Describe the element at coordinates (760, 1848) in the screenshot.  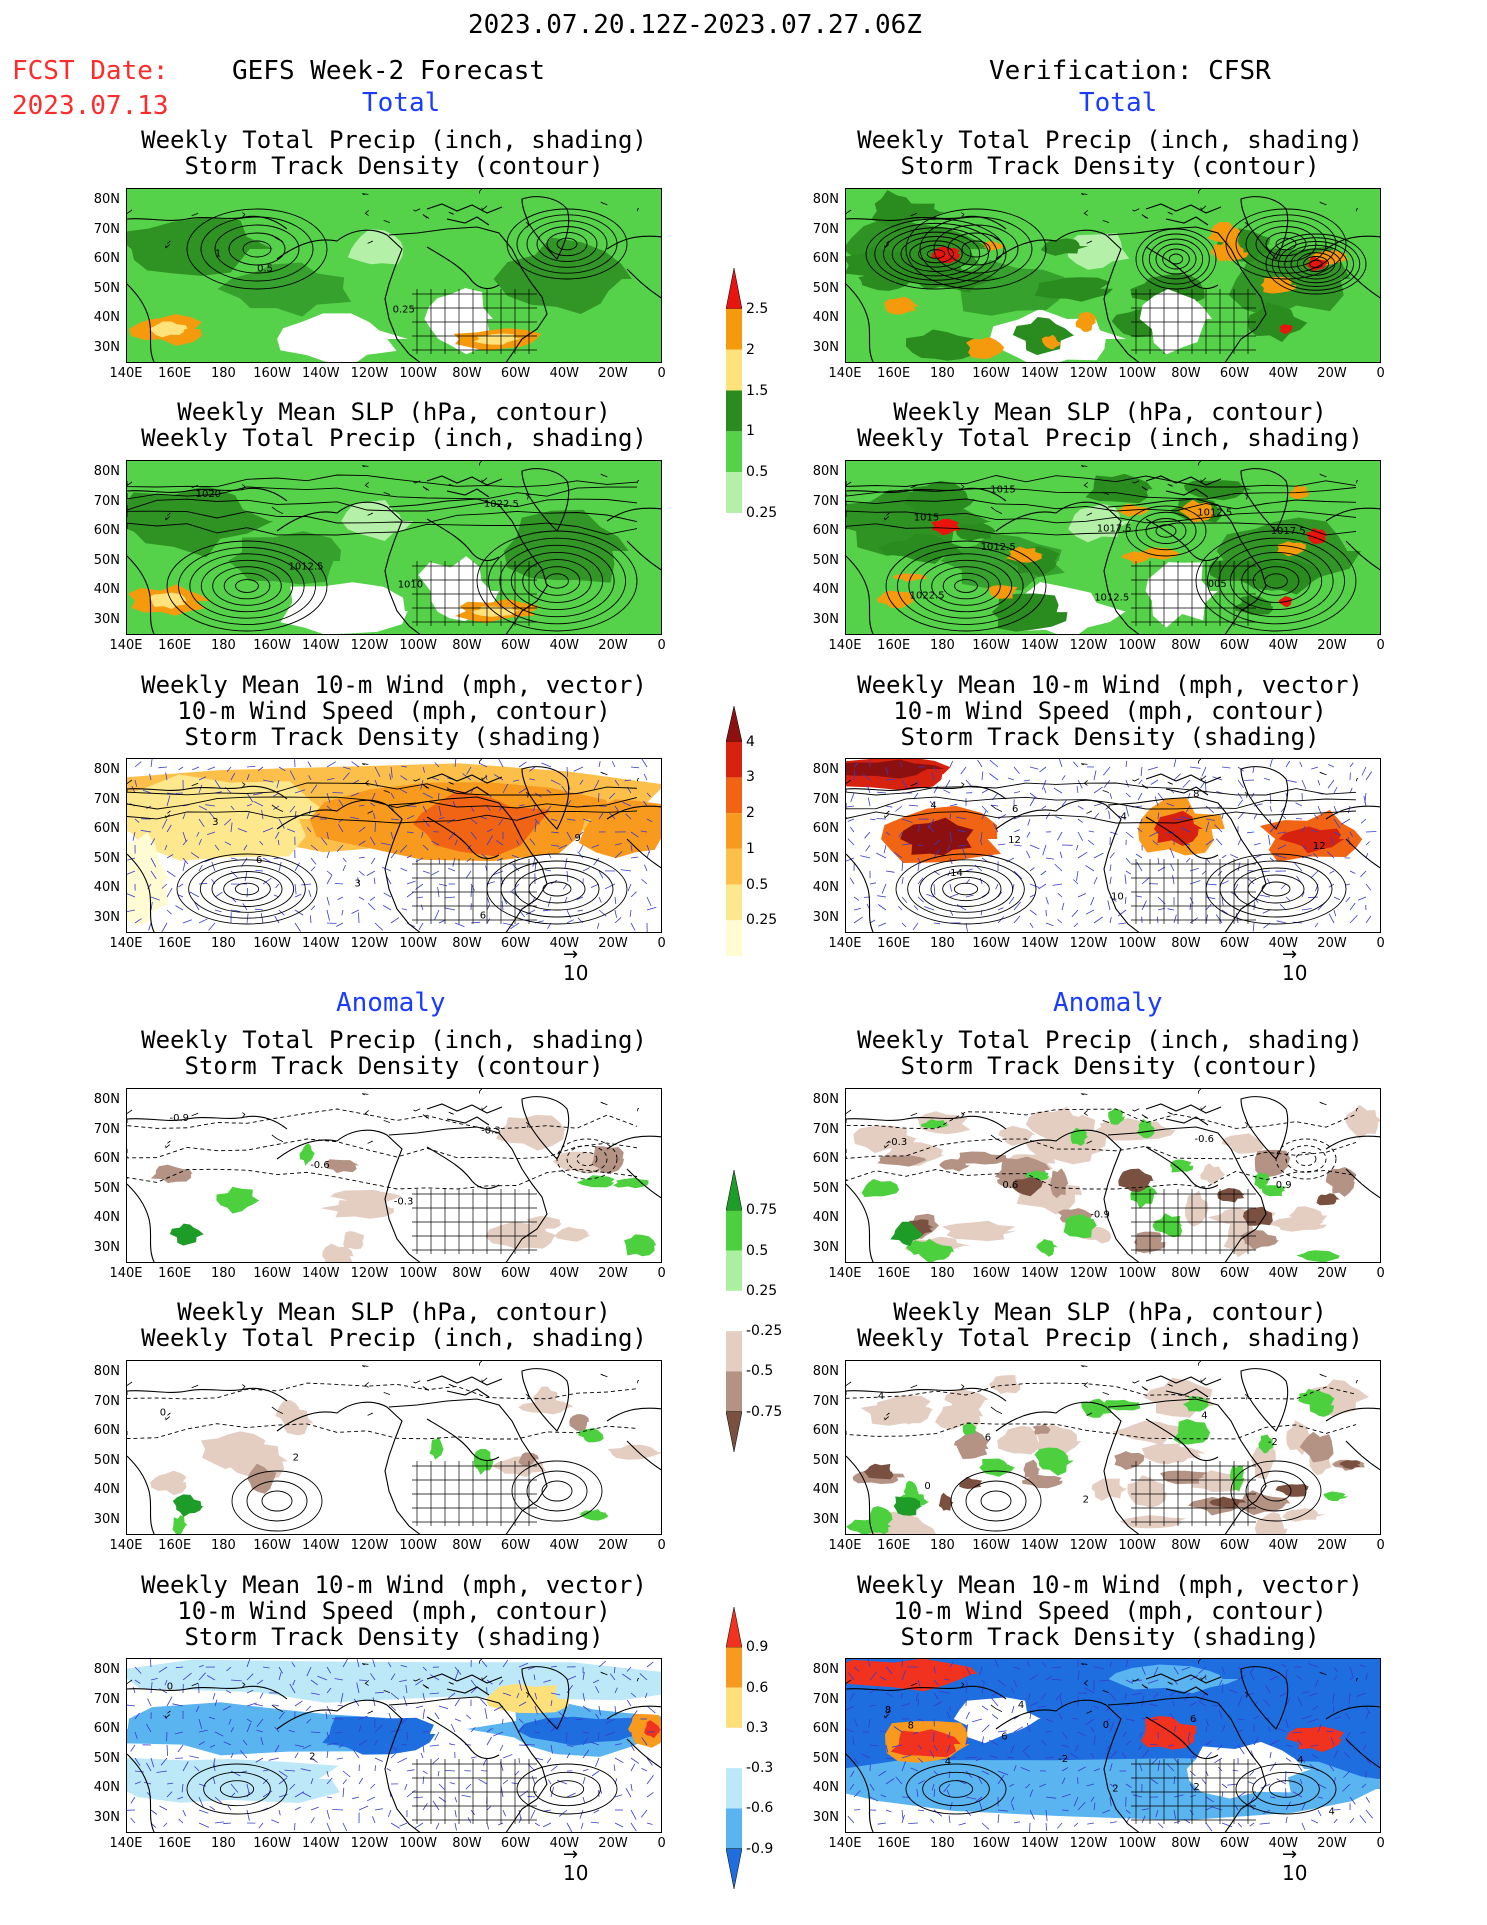
I see `colorbar-tick-label: -0.9` at that location.